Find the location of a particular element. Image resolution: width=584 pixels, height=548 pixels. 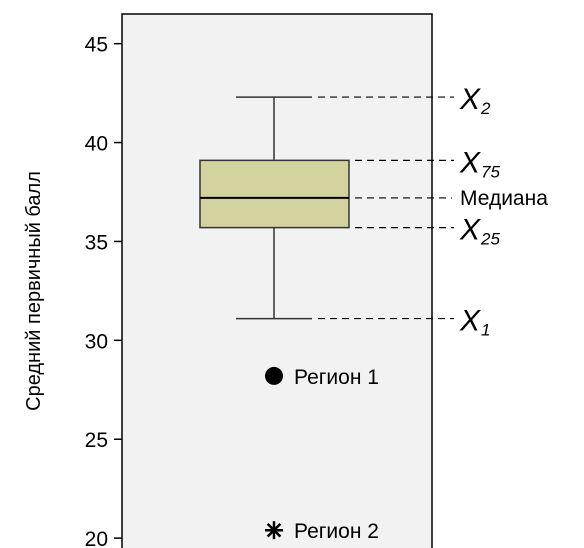

annotation-label-q1: X is located at coordinates (470, 230).